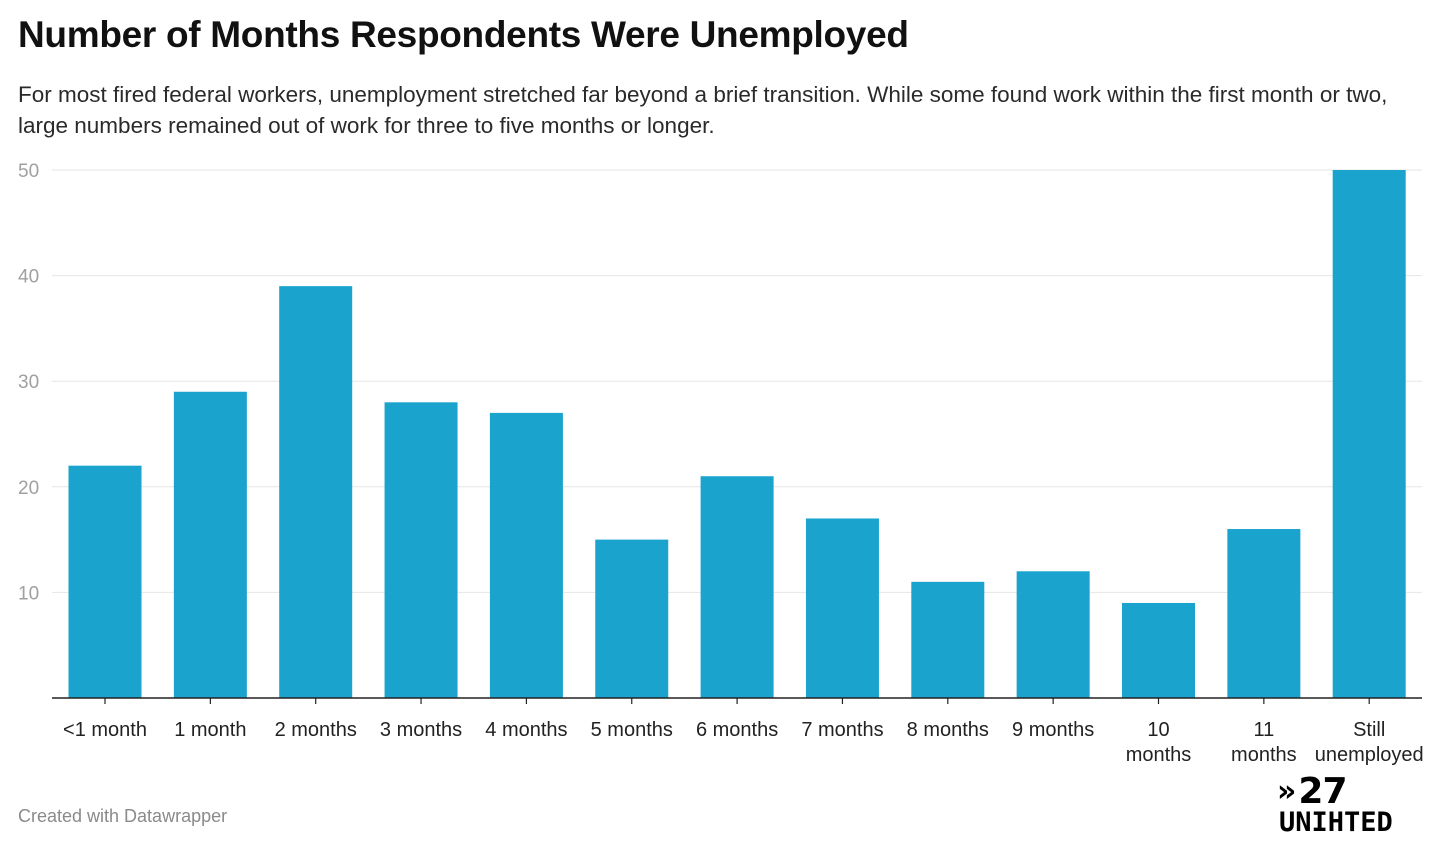  I want to click on x-tick-label: <1 month, so click(105, 730).